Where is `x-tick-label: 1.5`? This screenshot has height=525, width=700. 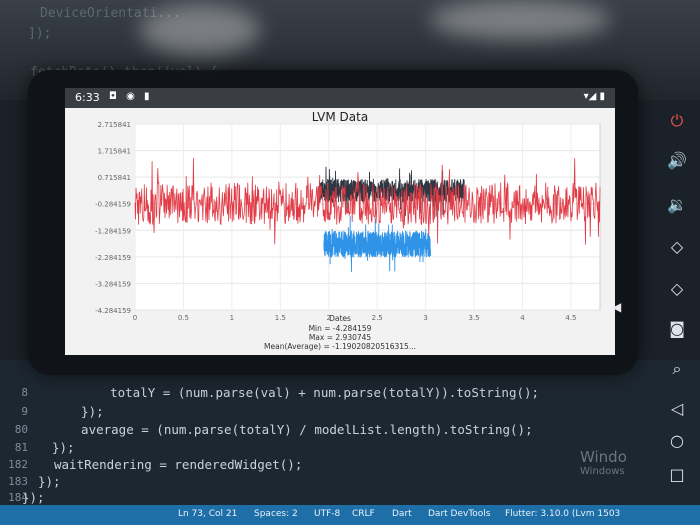
x-tick-label: 1.5 is located at coordinates (280, 318).